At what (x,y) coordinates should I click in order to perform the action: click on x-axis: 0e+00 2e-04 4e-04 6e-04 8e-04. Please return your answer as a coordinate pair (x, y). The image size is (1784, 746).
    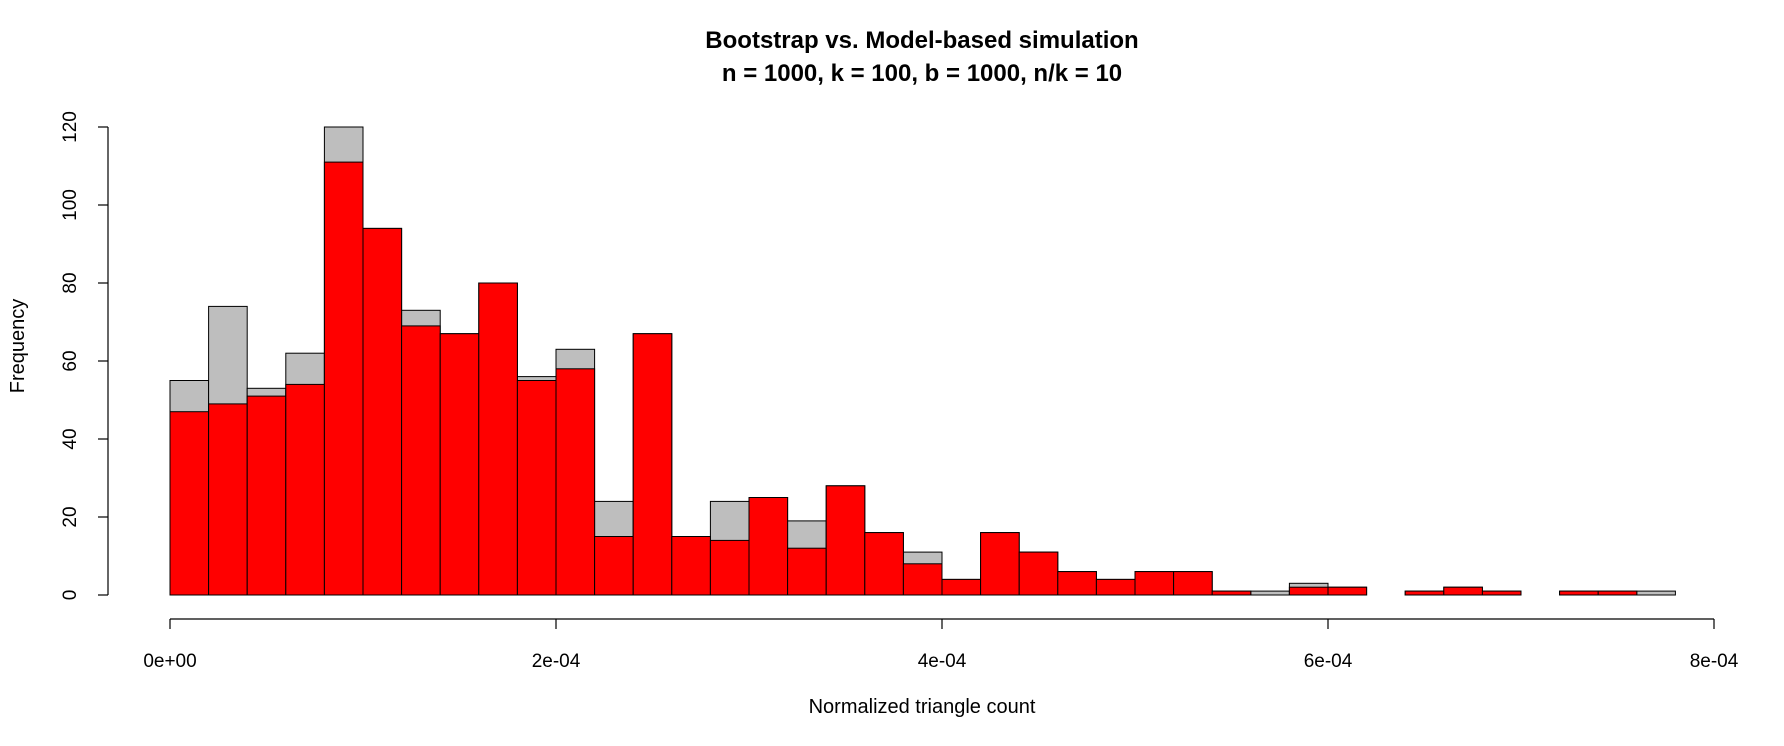
    Looking at the image, I should click on (941, 645).